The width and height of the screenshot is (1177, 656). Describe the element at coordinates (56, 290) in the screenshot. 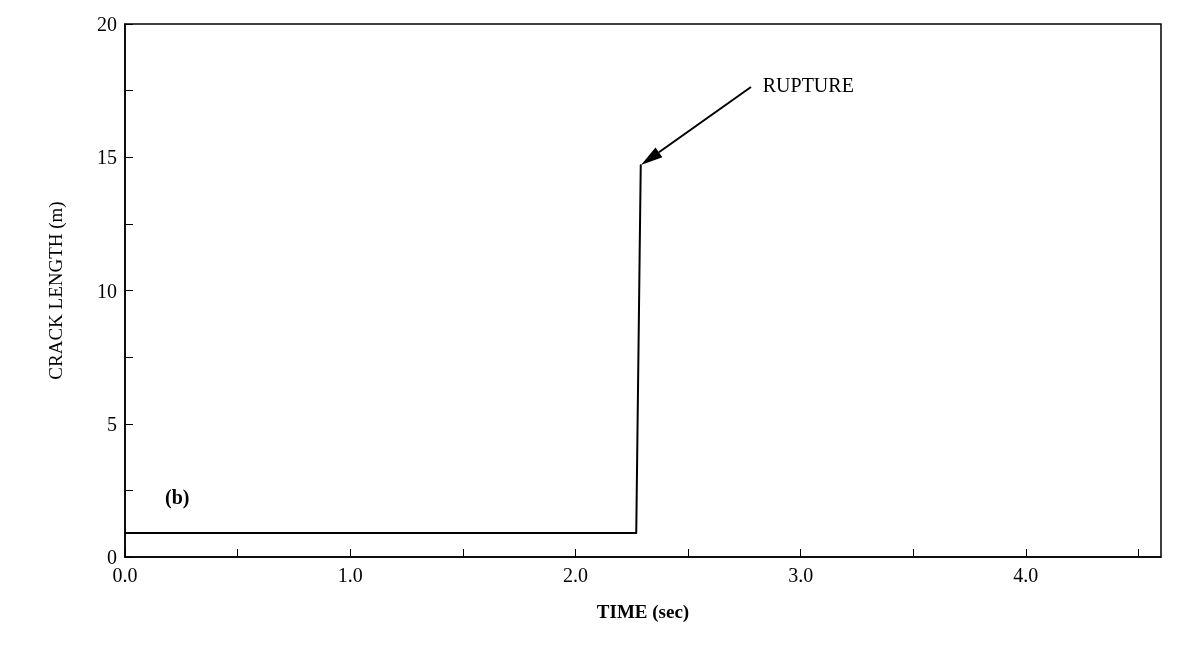

I see `y-axis-title: CRACK LENGTH (m)` at that location.